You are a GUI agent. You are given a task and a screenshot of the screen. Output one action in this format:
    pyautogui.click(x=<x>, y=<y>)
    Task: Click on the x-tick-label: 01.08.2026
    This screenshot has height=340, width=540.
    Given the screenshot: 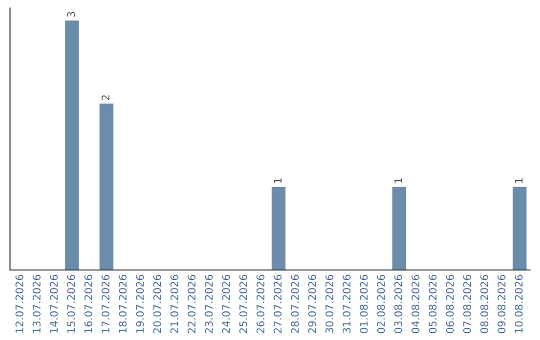 What is the action you would take?
    pyautogui.click(x=364, y=304)
    